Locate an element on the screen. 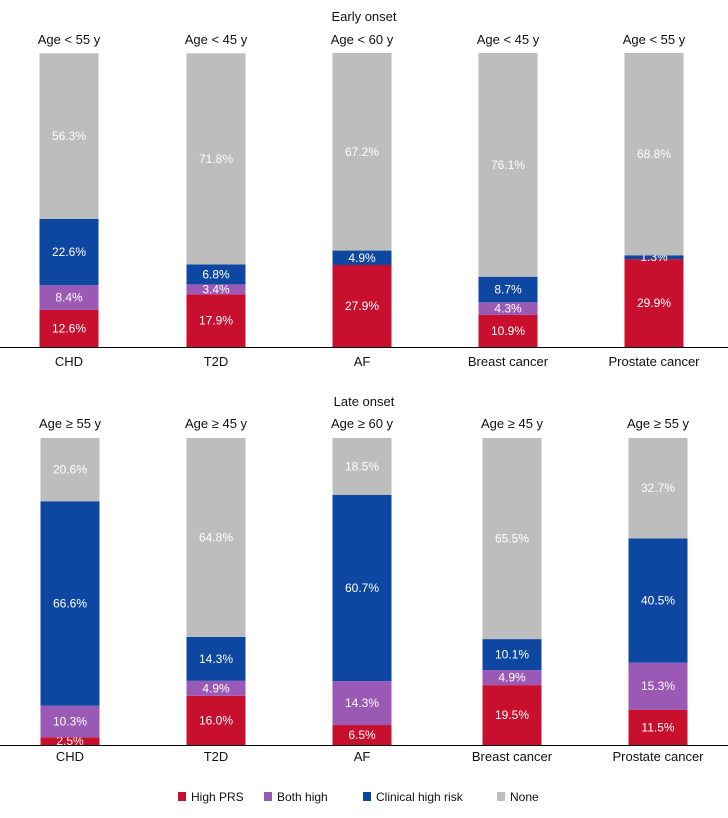 This screenshot has width=728, height=818. data-label: 4.3% is located at coordinates (508, 309).